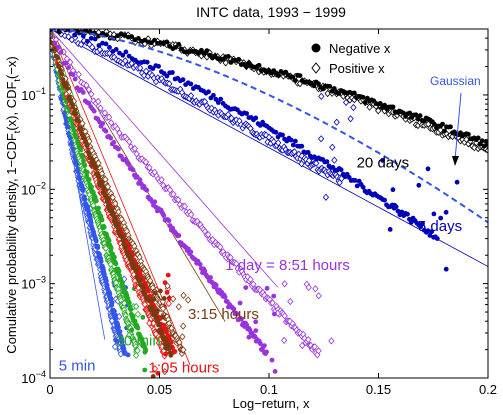 This screenshot has height=415, width=503. What do you see at coordinates (271, 12) in the screenshot?
I see `chart-title: INTC data, 1993 − 1999` at bounding box center [271, 12].